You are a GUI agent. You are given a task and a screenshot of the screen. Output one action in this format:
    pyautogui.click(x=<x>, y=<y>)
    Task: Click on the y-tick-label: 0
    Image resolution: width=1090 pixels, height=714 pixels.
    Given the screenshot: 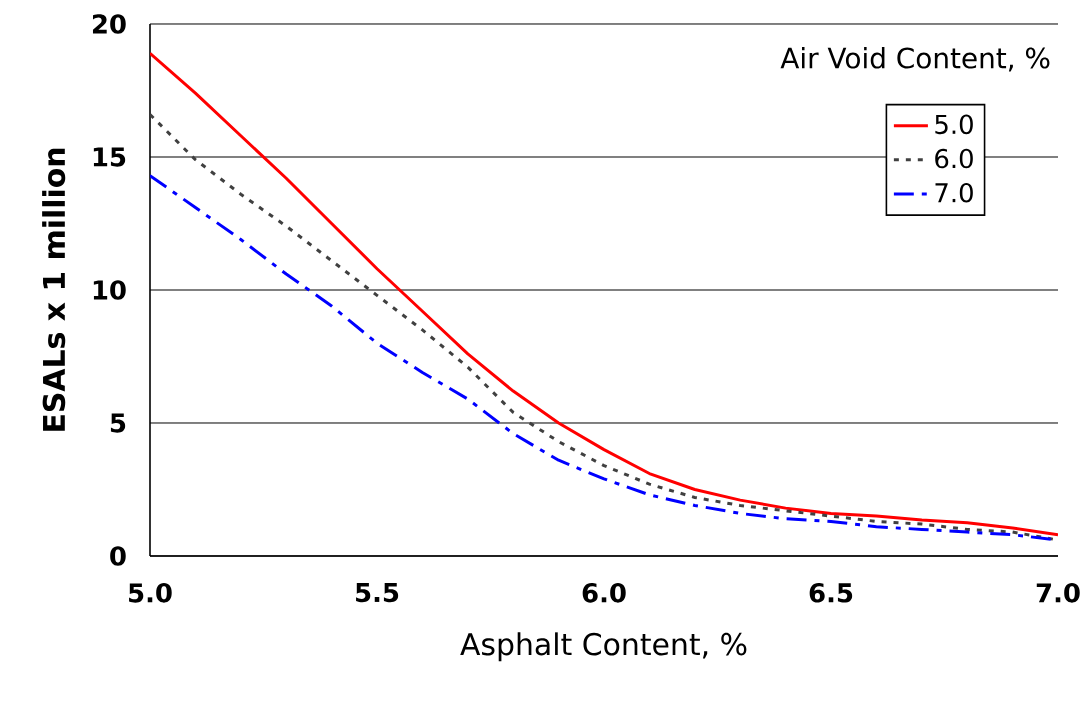 What is the action you would take?
    pyautogui.click(x=118, y=556)
    